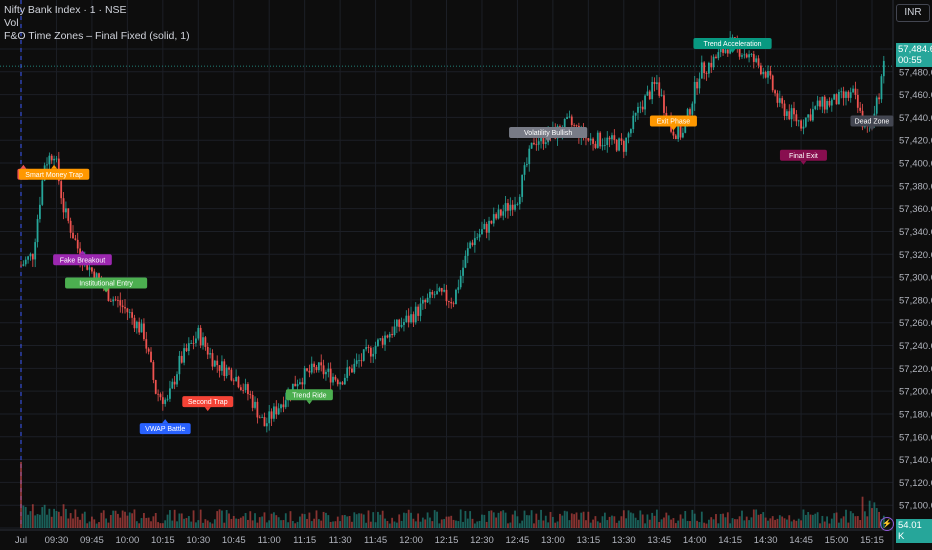 This screenshot has width=932, height=550. Describe the element at coordinates (766, 540) in the screenshot. I see `x-tick-label: 14:30` at that location.